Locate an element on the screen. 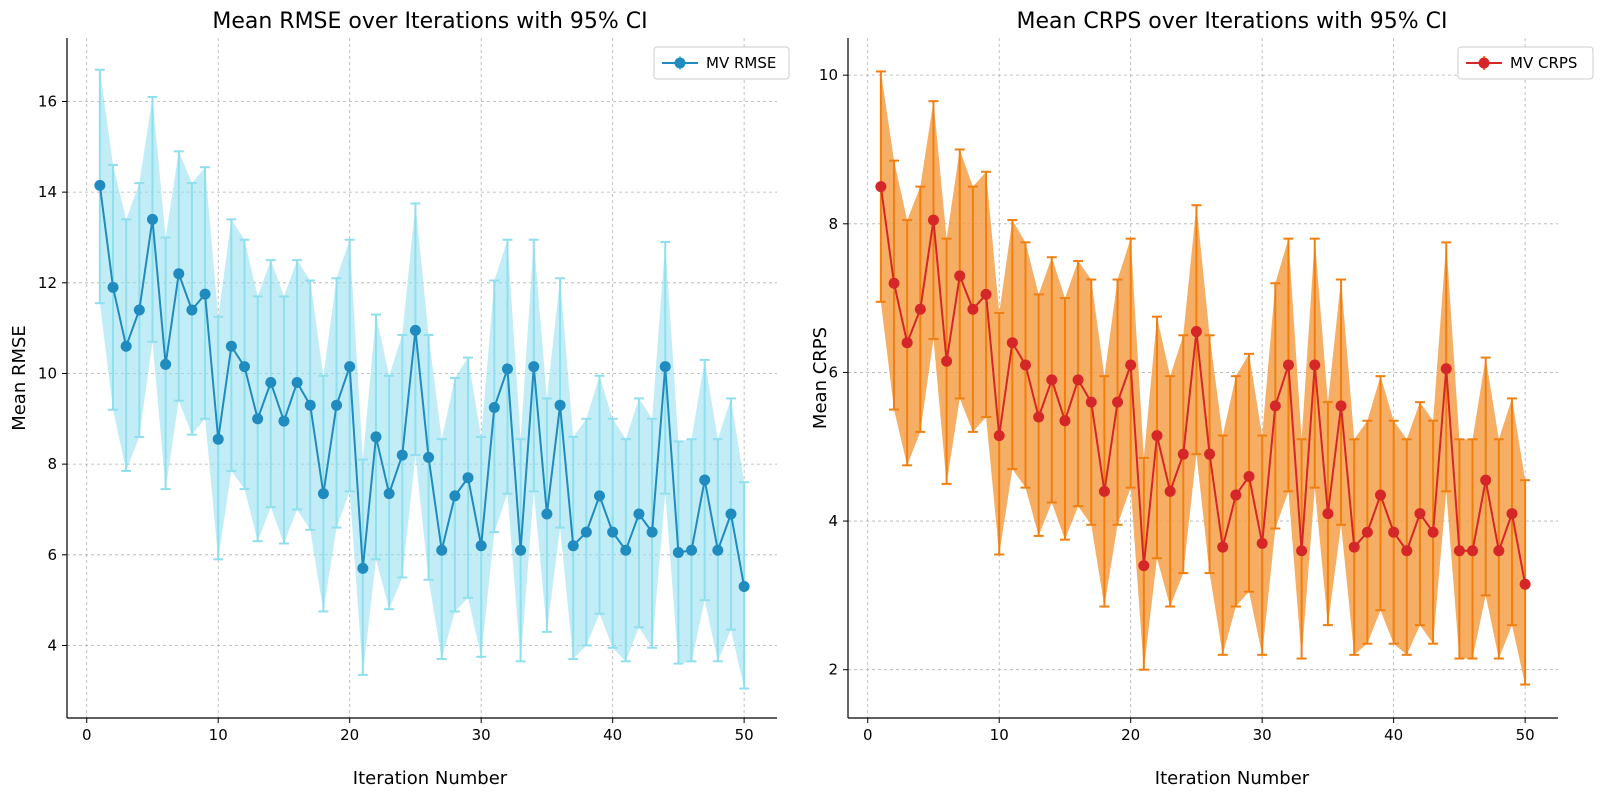 The width and height of the screenshot is (1608, 799). crps-y-tick-label: 4 is located at coordinates (833, 521).